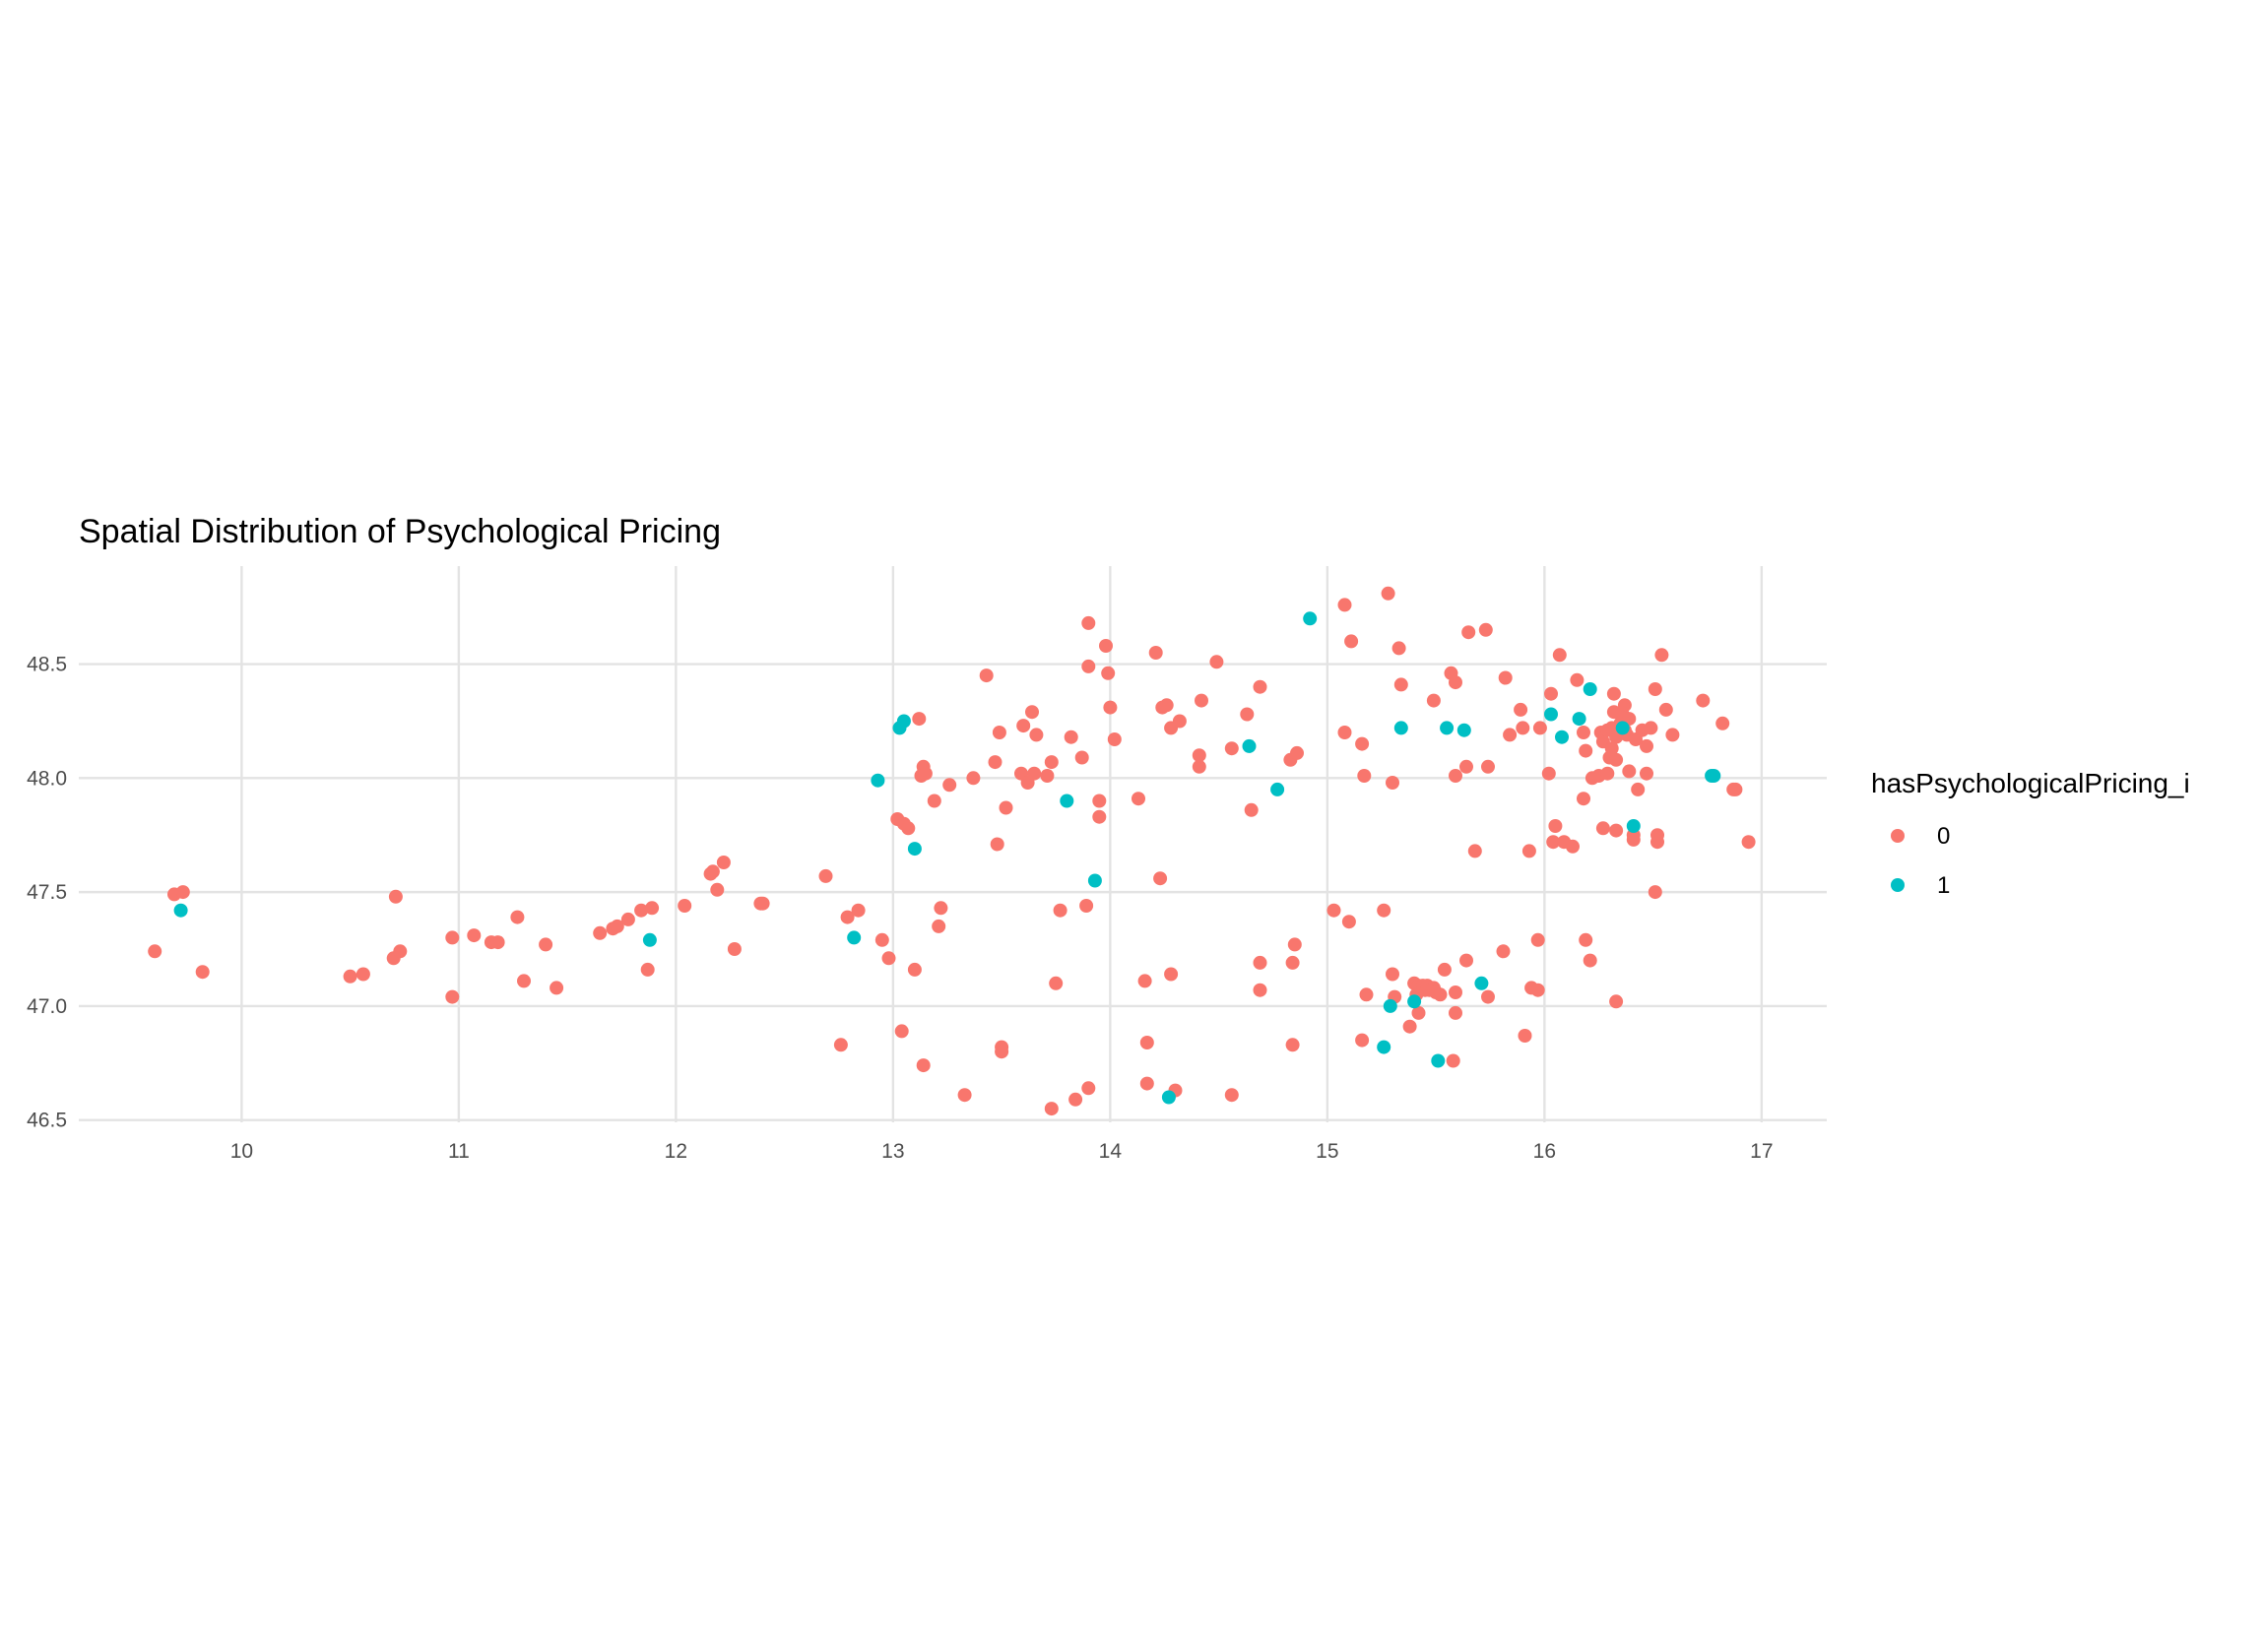 The height and width of the screenshot is (1652, 2264). I want to click on y-axis-tick-labels: 46.5 47.0 47.5 48.0 48.5, so click(47, 893).